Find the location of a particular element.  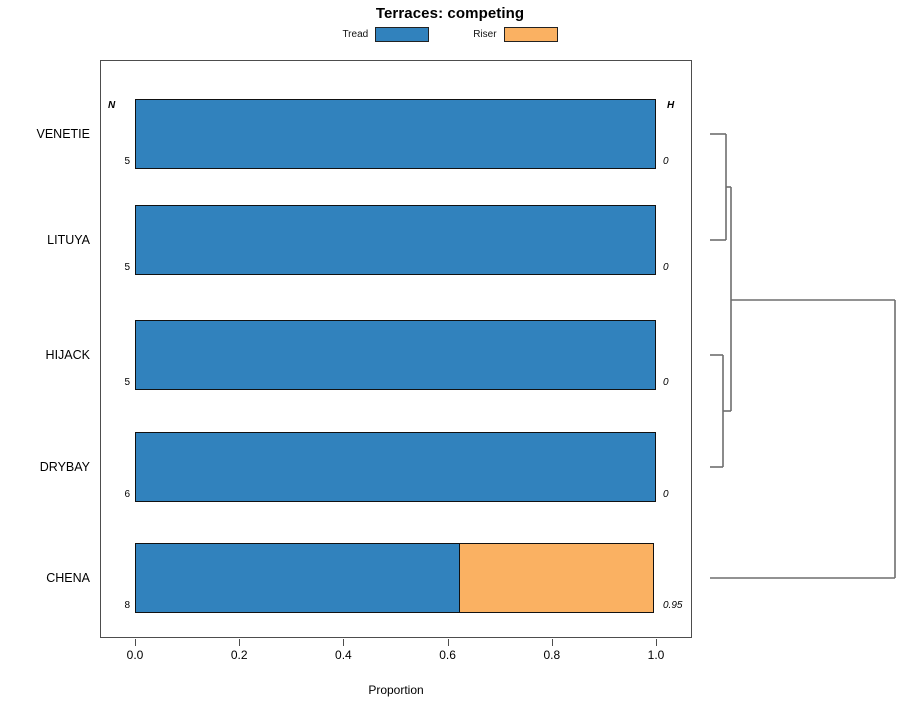

legend-item-riser: Riser is located at coordinates (515, 34).